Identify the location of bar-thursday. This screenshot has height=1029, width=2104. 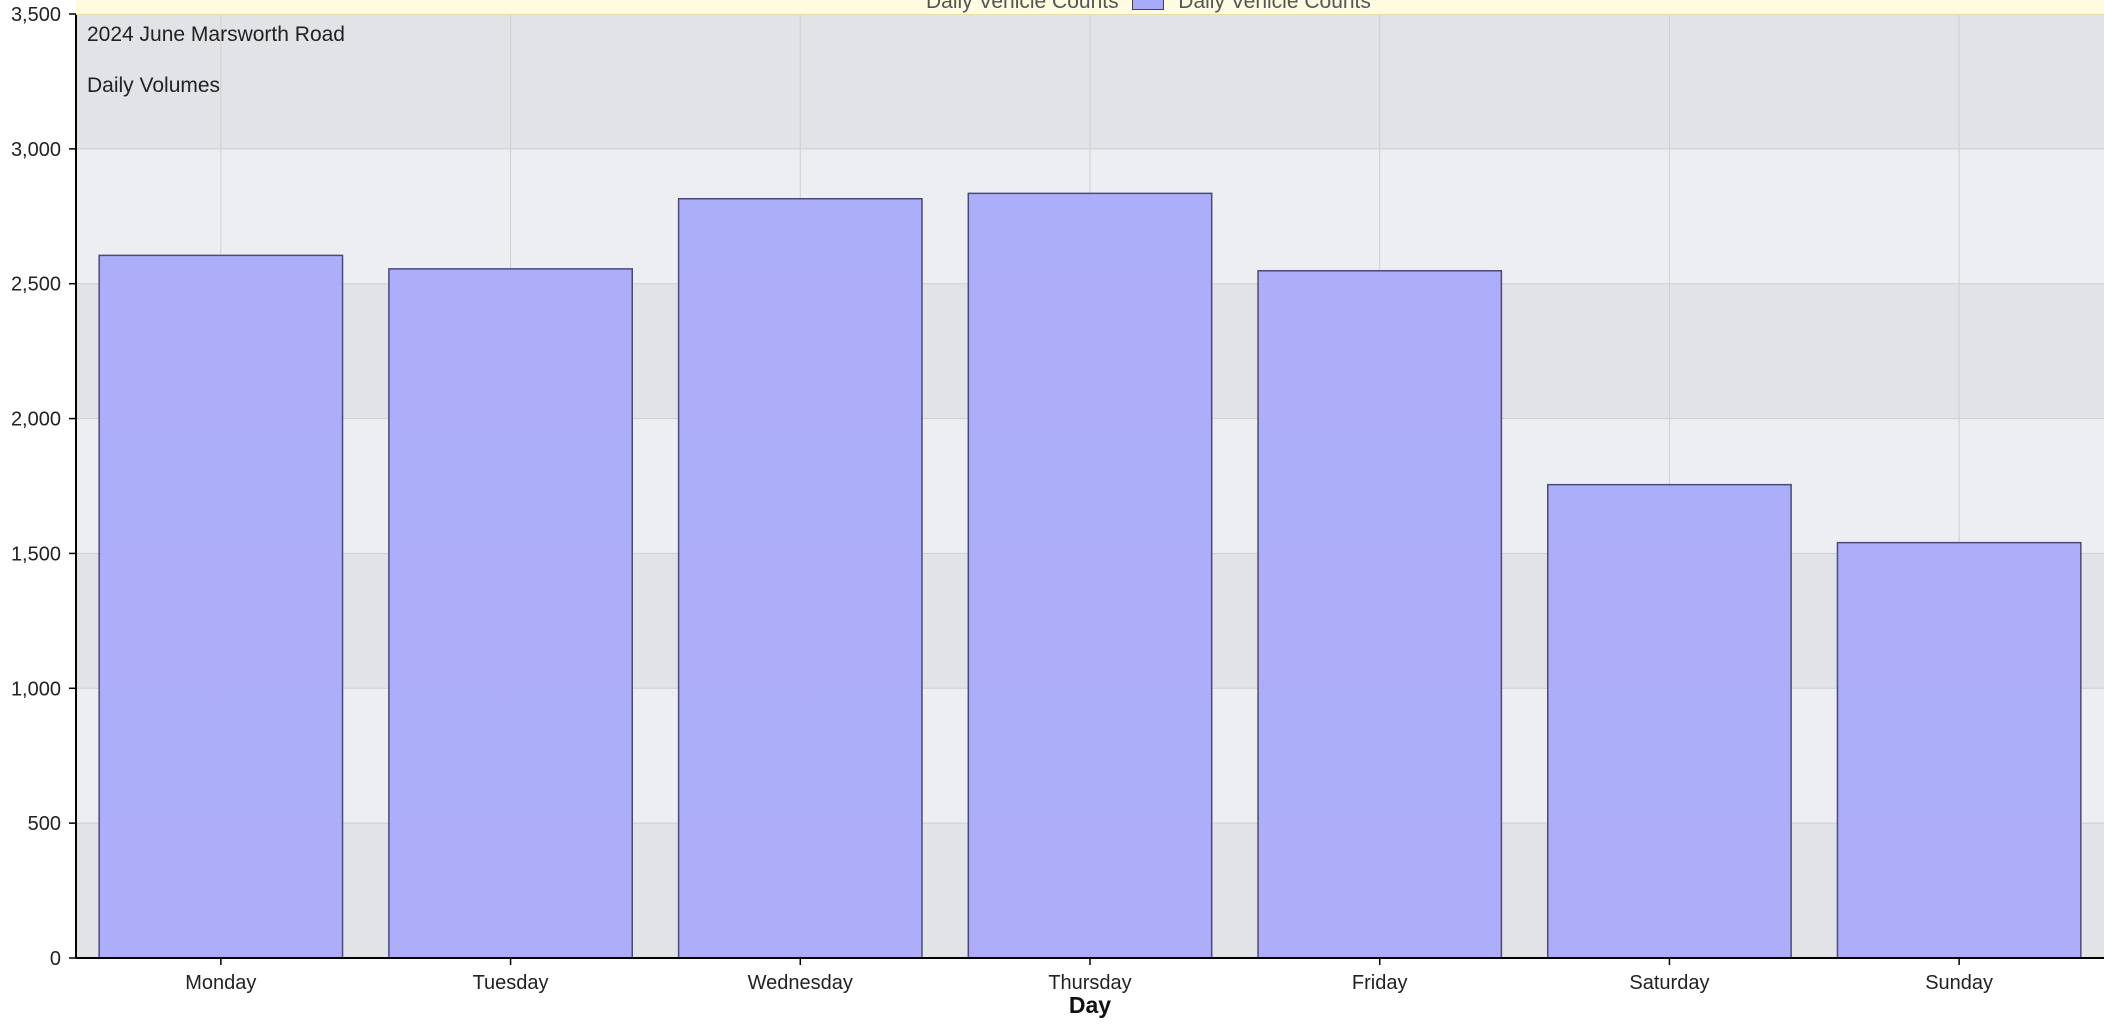
(1090, 575).